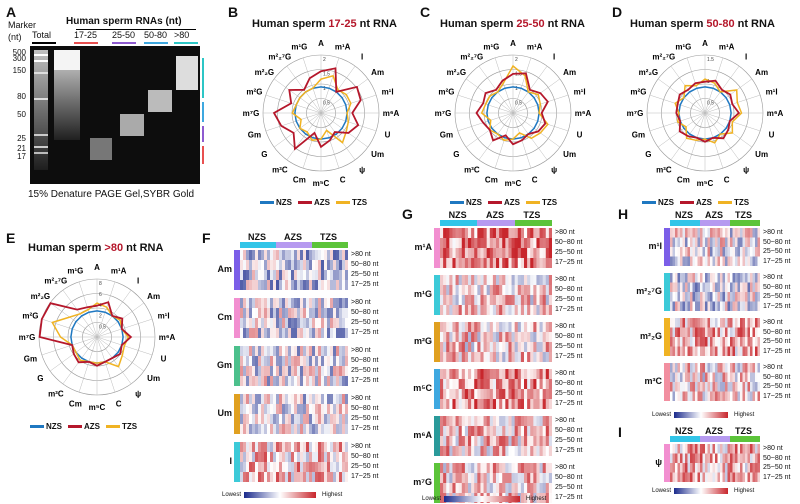 Image resolution: width=800 pixels, height=504 pixels. I want to click on radar-axis-label: m²G, so click(254, 91).